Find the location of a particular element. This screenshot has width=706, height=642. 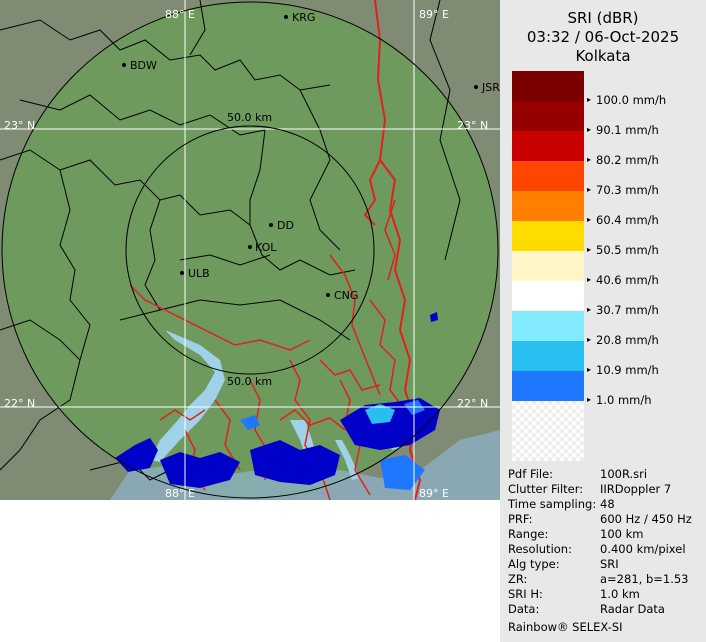

metadata-value: 100 km is located at coordinates (622, 534).